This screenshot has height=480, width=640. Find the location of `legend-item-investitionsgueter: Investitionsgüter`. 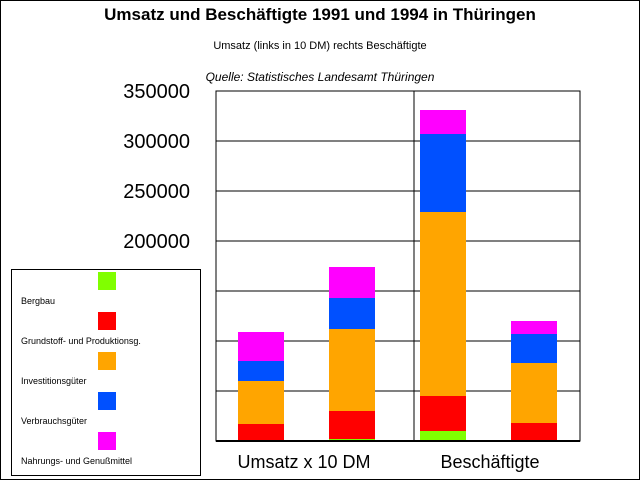

legend-item-investitionsgueter: Investitionsgüter is located at coordinates (106, 372).